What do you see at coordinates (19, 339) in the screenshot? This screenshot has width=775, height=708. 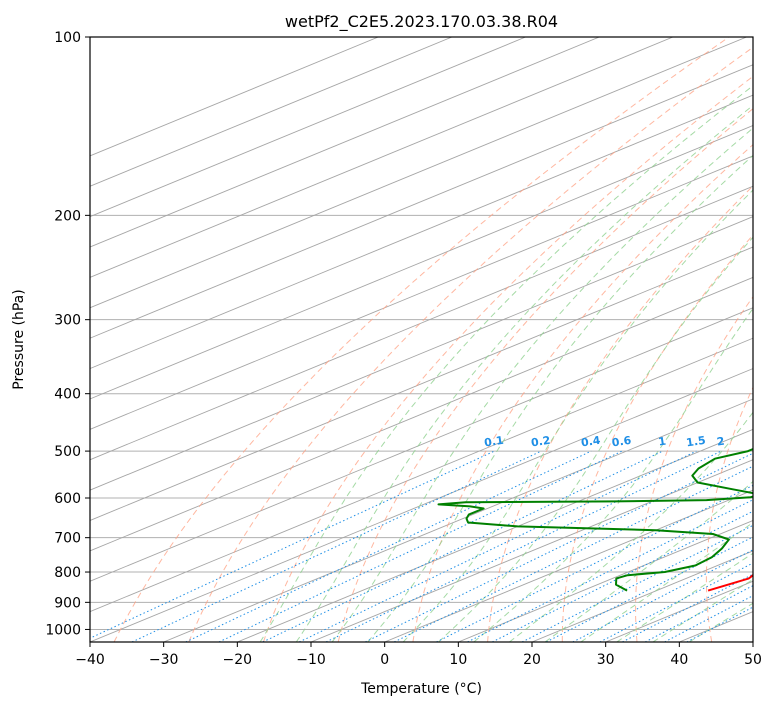 I see `y-axis-label: Pressure (hPa)` at bounding box center [19, 339].